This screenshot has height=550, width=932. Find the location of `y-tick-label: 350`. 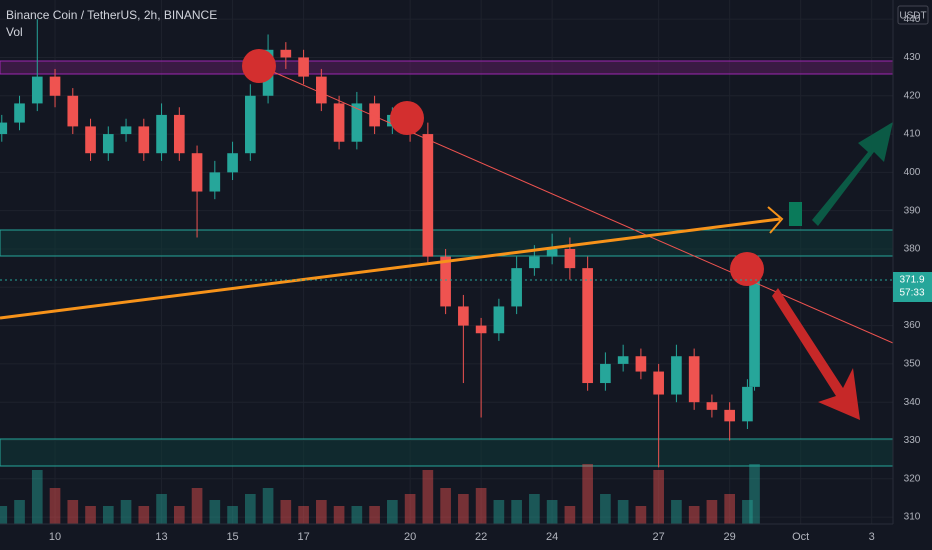

y-tick-label: 350 is located at coordinates (912, 364).